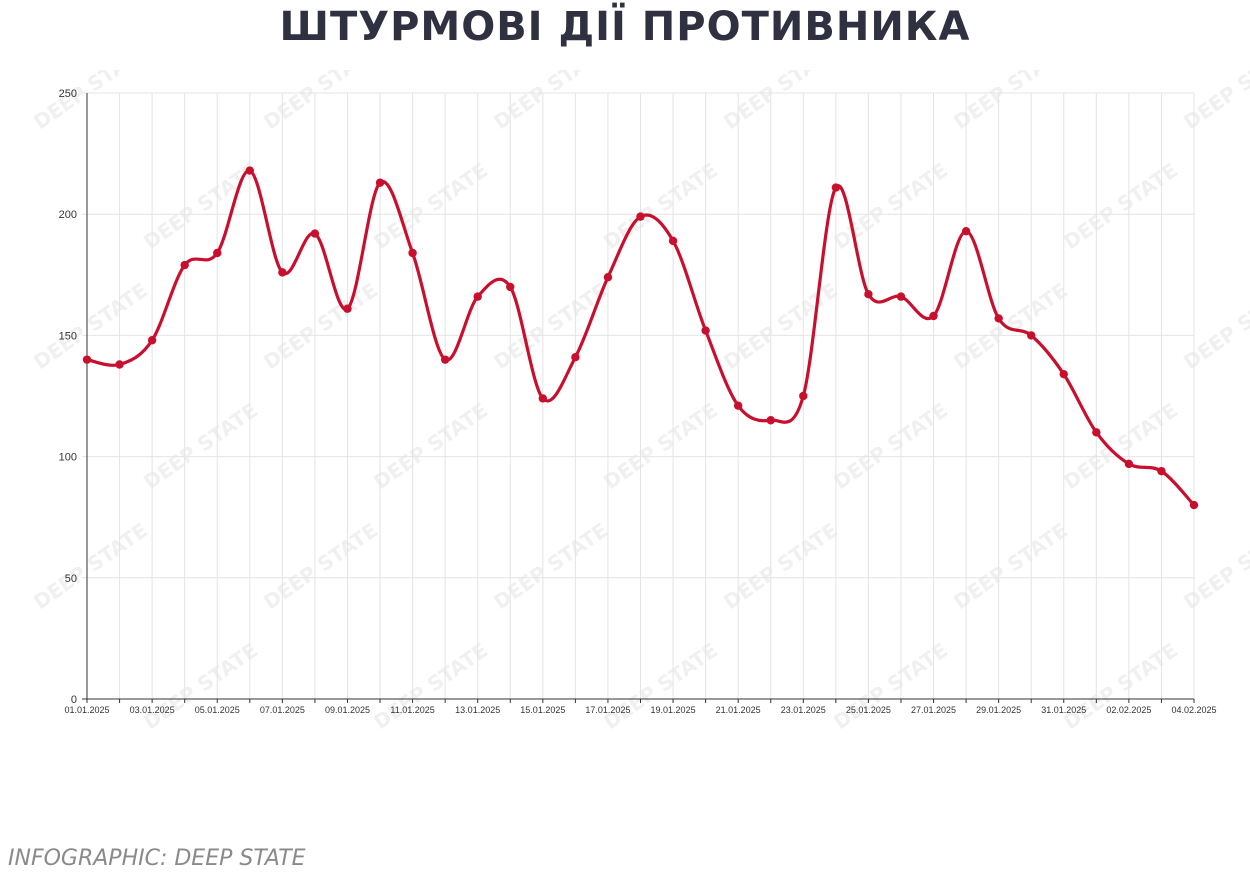  Describe the element at coordinates (68, 458) in the screenshot. I see `y-tick-label: 100` at that location.